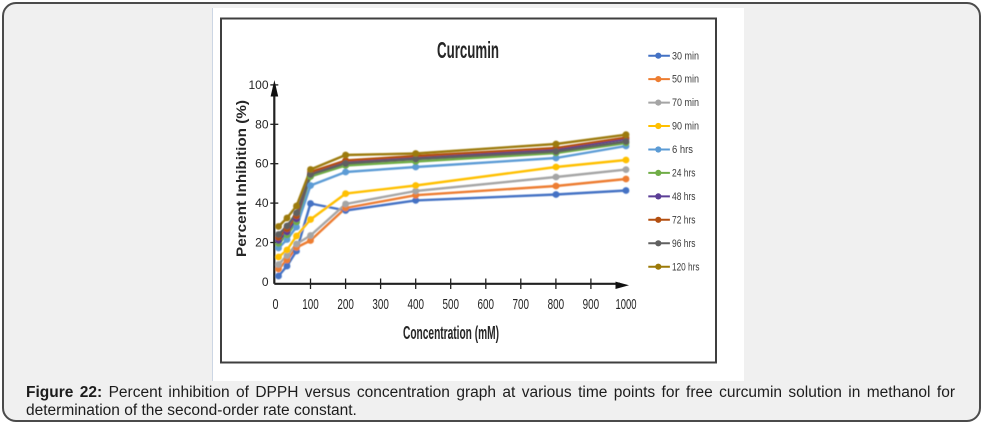  I want to click on svg-text: 700, so click(521, 304).